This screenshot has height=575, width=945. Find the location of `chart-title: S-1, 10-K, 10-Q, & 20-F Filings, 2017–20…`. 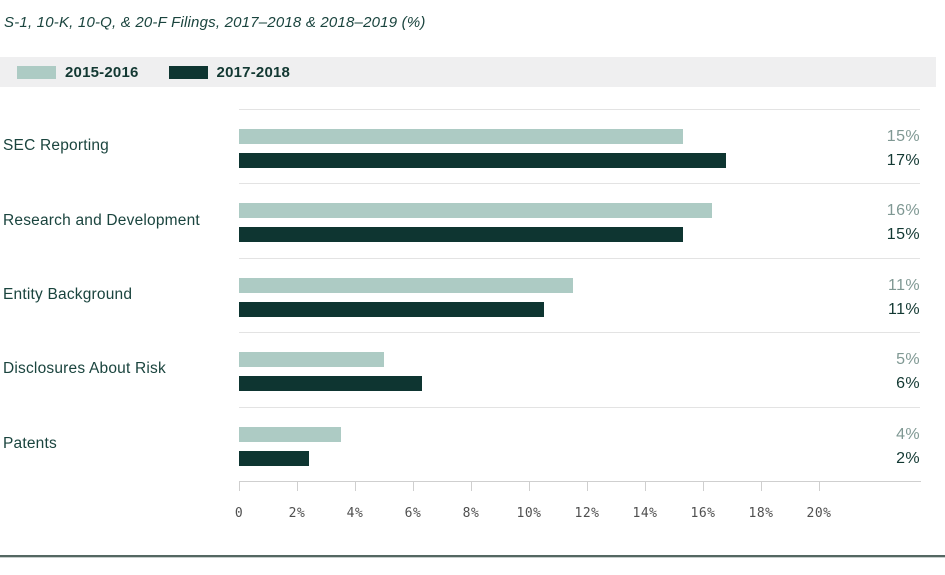

chart-title: S-1, 10-K, 10-Q, & 20-F Filings, 2017–20… is located at coordinates (215, 22).